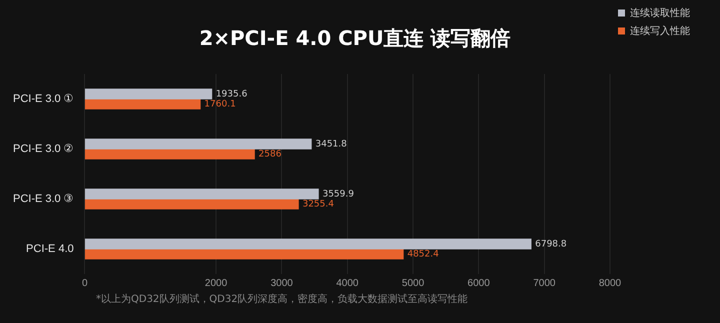 The height and width of the screenshot is (323, 720). What do you see at coordinates (347, 283) in the screenshot?
I see `x-tick-label: 4000` at bounding box center [347, 283].